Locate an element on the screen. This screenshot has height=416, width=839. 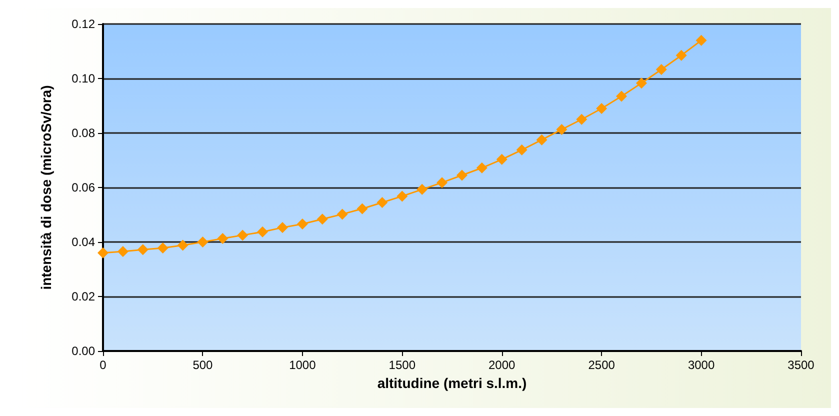
y-tick-label: 0.06 is located at coordinates (84, 187).